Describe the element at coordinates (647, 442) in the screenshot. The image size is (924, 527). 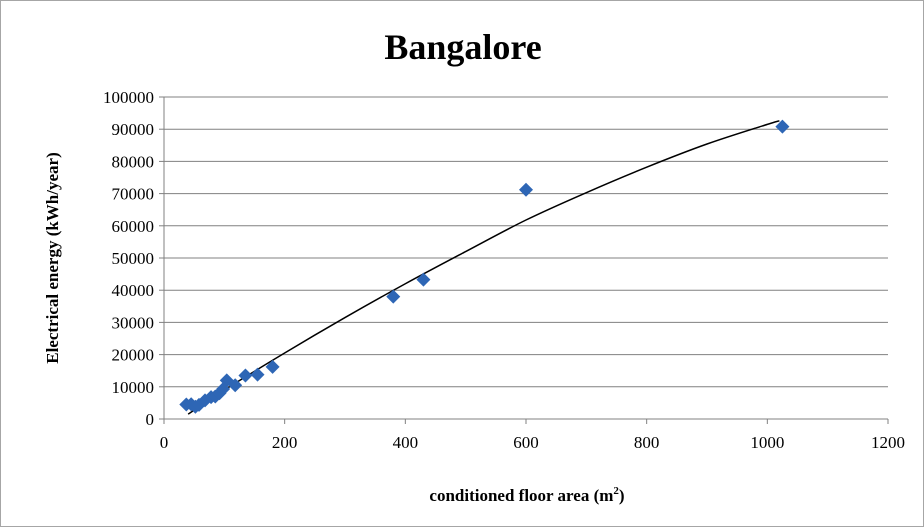
I see `x-tick-label-4: 800` at that location.